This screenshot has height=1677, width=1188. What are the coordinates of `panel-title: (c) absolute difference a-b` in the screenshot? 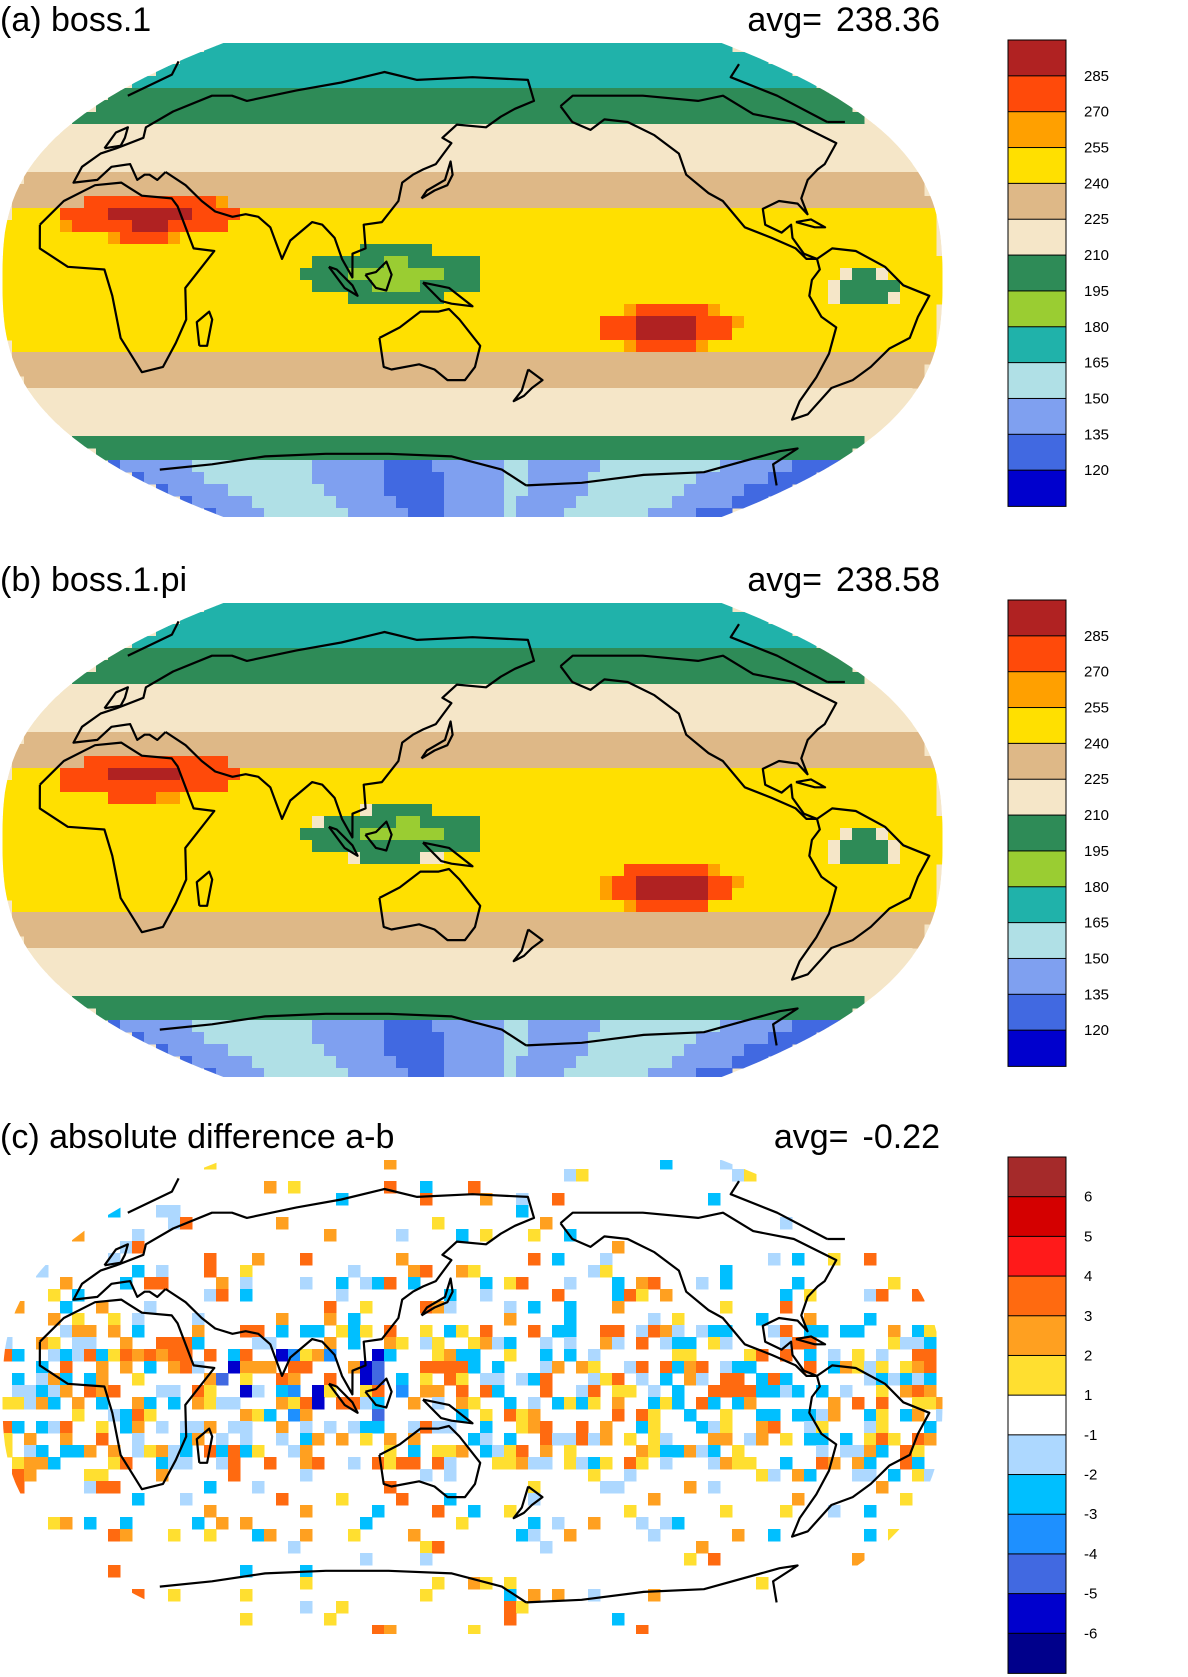 It's located at (197, 1137).